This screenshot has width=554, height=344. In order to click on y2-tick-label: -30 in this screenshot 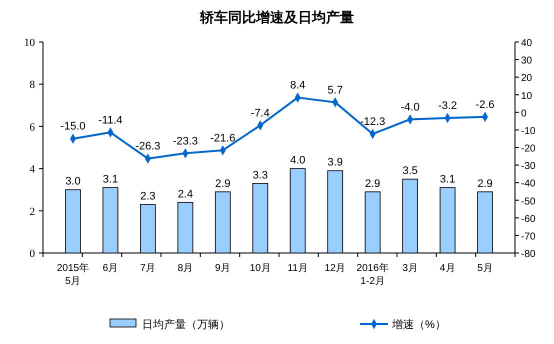, I will do `click(528, 166)`.